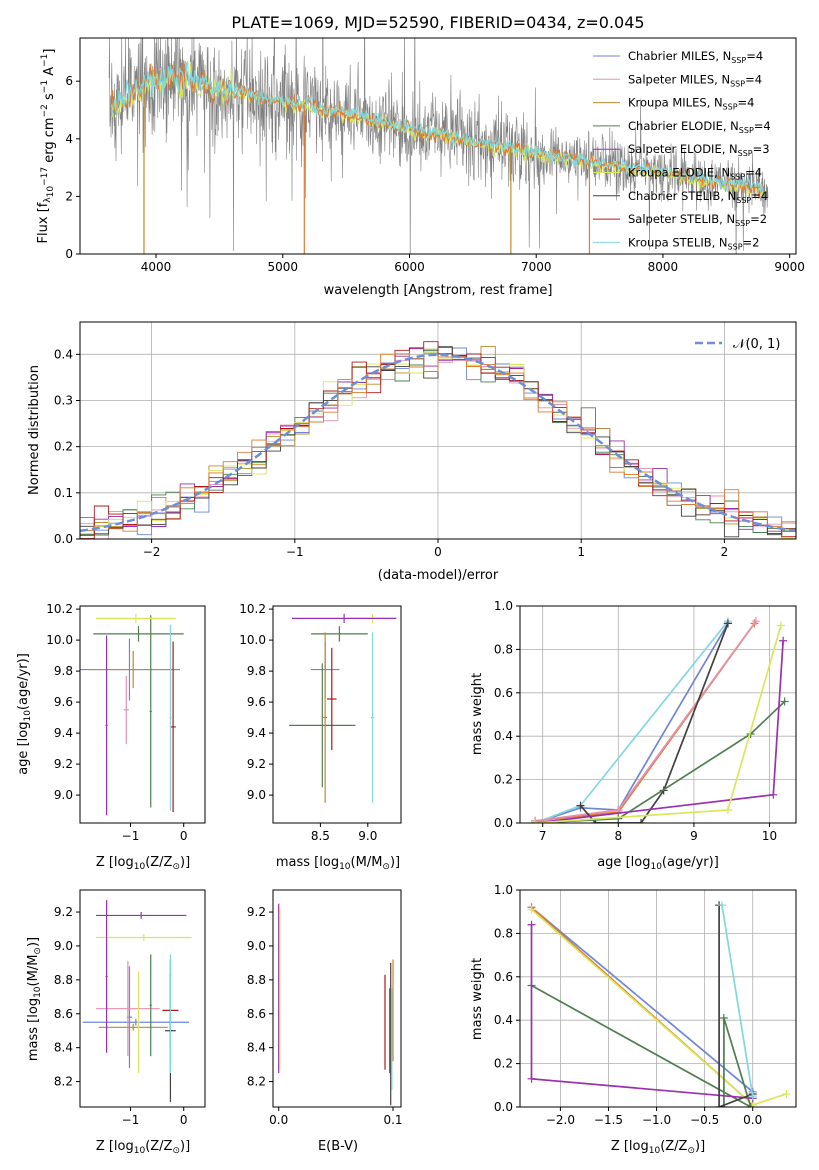  What do you see at coordinates (115, 1146) in the screenshot?
I see `x-axis-label-part: Z [log` at bounding box center [115, 1146].